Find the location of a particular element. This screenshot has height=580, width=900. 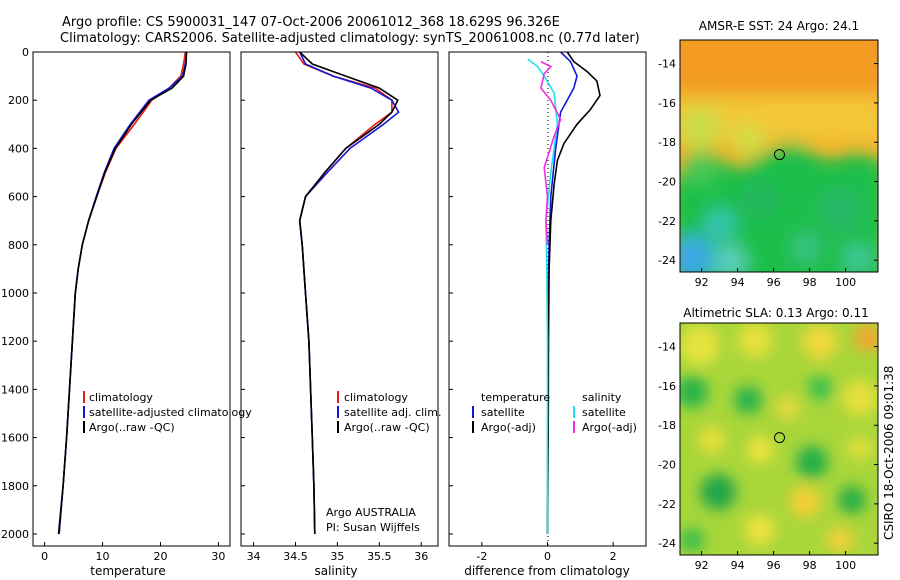

temperature-xlabel: temperature is located at coordinates (127, 571).